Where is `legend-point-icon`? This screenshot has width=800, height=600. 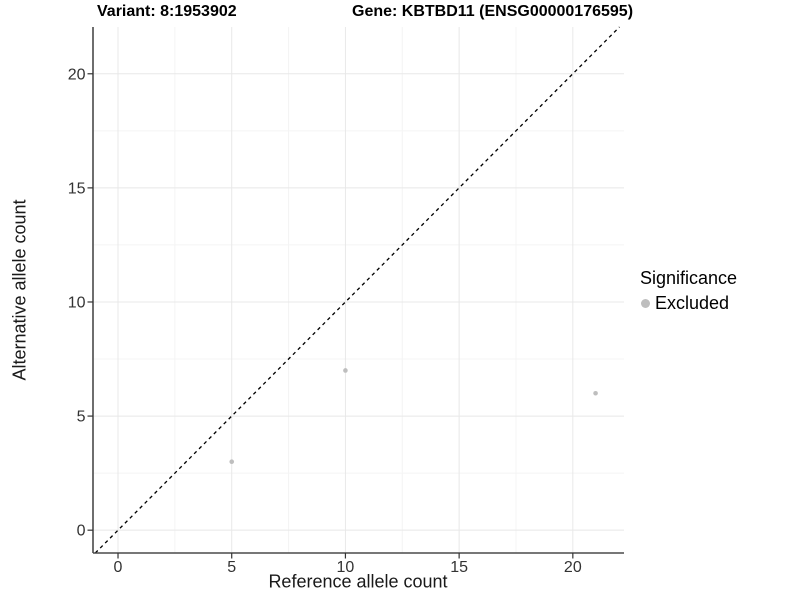
legend-point-icon is located at coordinates (645, 303).